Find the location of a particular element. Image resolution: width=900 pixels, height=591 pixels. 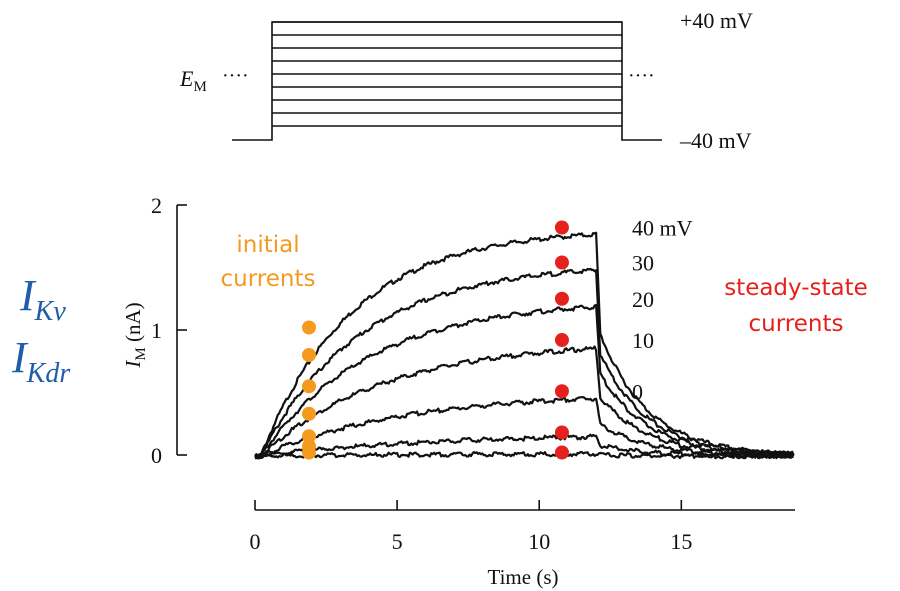

protocol-baseline is located at coordinates (447, 81).